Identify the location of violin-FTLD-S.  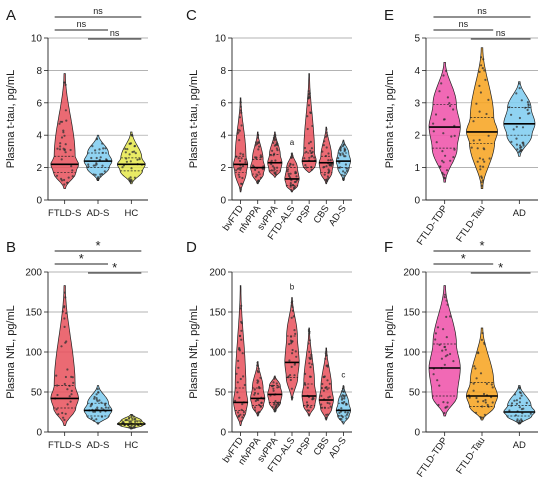
(64, 131).